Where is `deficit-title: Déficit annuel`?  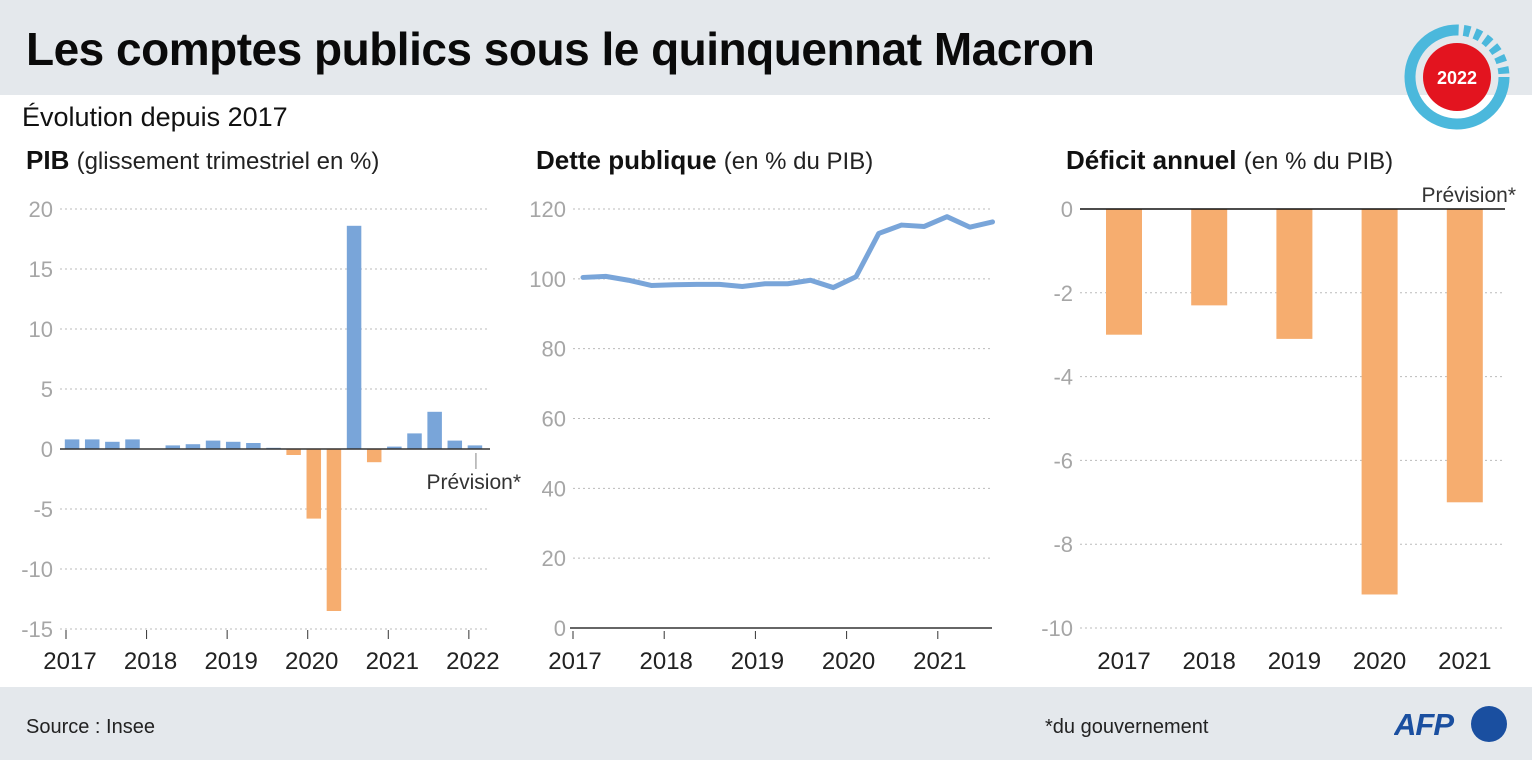
deficit-title: Déficit annuel is located at coordinates (1151, 160).